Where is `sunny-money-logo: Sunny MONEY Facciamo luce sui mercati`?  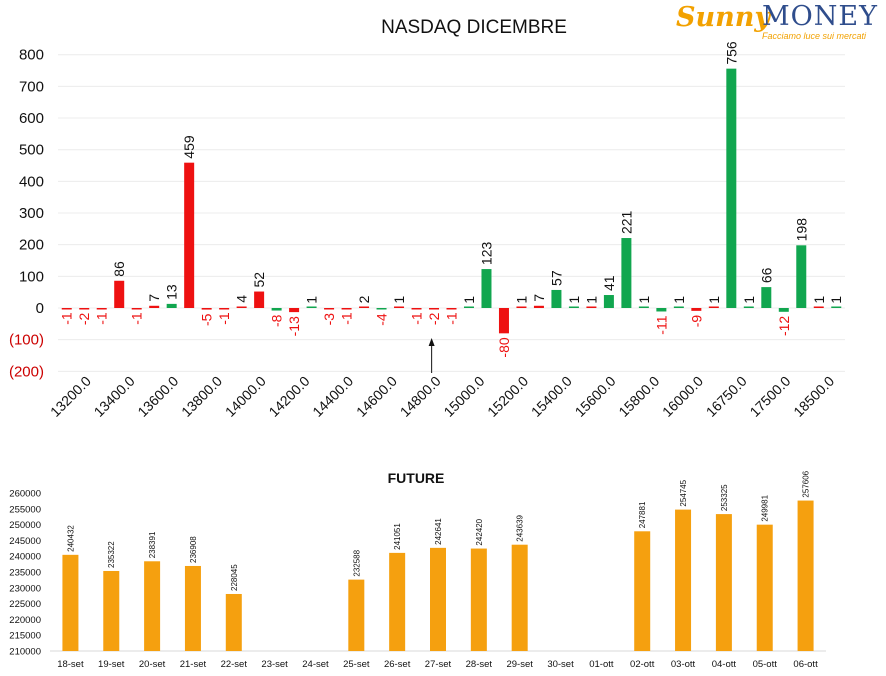 sunny-money-logo: Sunny MONEY Facciamo luce sui mercati is located at coordinates (778, 21).